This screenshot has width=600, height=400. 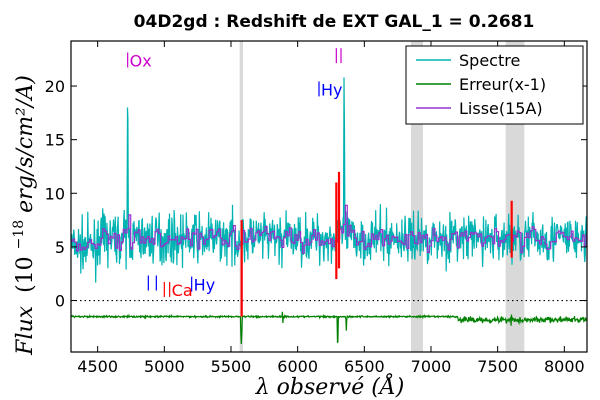 What do you see at coordinates (497, 366) in the screenshot?
I see `x-tick-label-6: 7500` at bounding box center [497, 366].